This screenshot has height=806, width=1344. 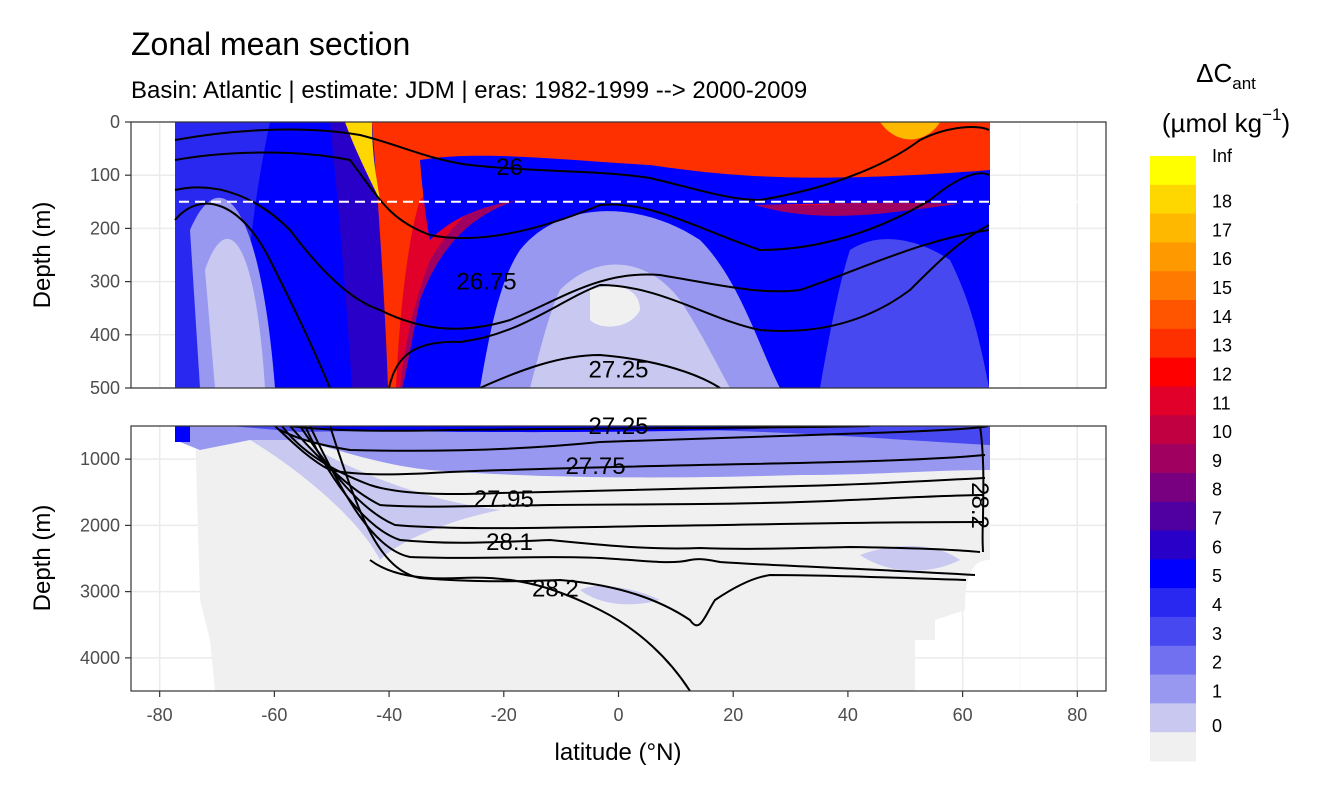 What do you see at coordinates (618, 715) in the screenshot?
I see `x-tick-label: 0` at bounding box center [618, 715].